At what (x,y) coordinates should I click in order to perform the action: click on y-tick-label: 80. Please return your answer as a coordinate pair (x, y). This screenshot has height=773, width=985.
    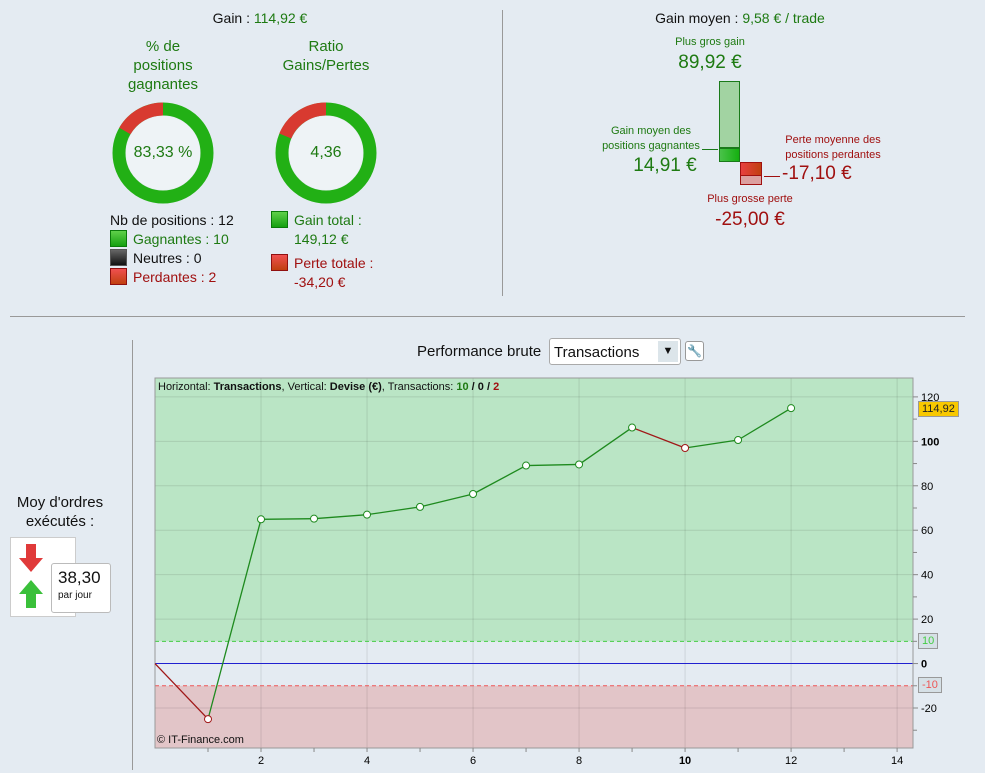
    Looking at the image, I should click on (927, 487).